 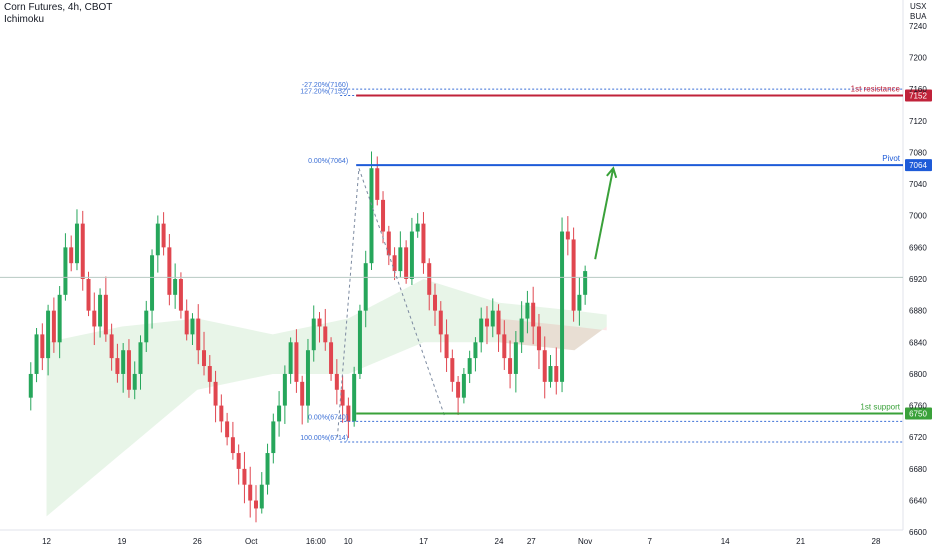 What do you see at coordinates (918, 6) in the screenshot?
I see `axis-currency: USX` at bounding box center [918, 6].